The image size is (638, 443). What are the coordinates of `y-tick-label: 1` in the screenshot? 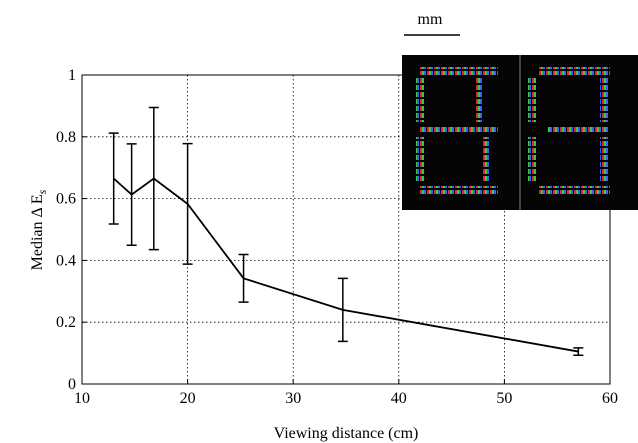 It's located at (72, 75).